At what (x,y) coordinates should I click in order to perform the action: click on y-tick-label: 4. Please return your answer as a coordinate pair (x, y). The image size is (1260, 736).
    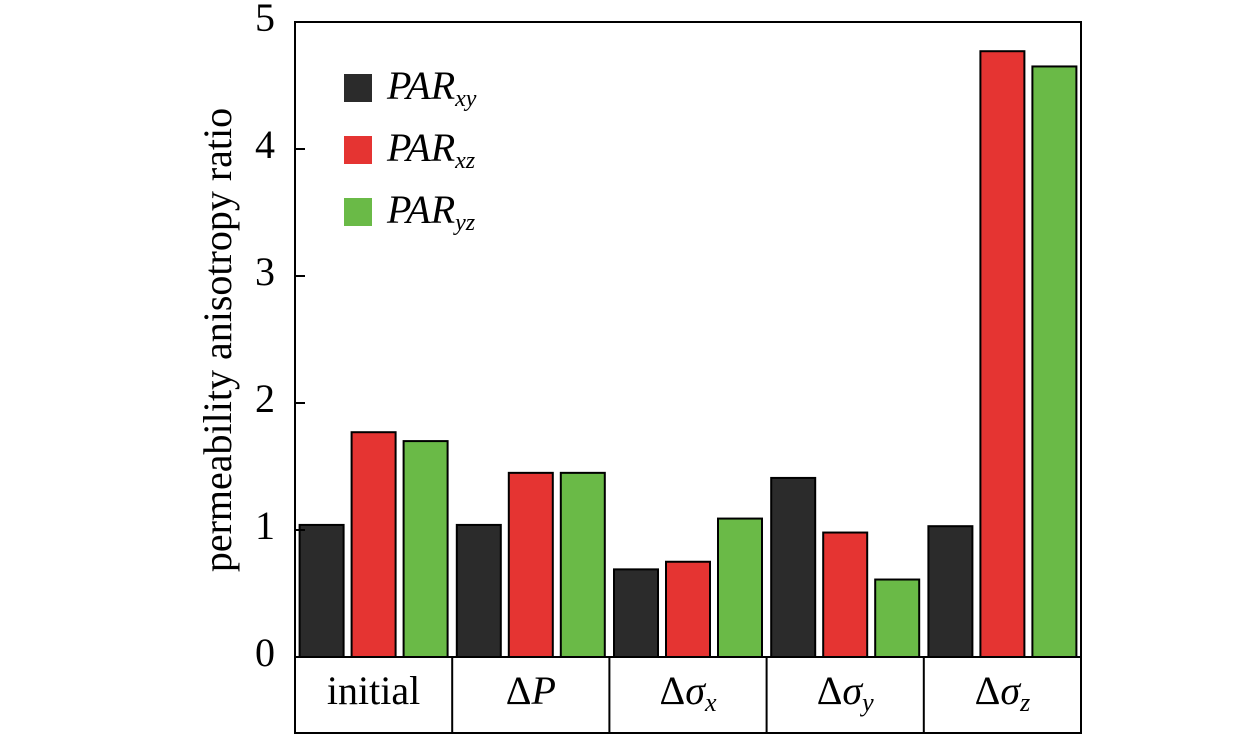
    Looking at the image, I should click on (265, 144).